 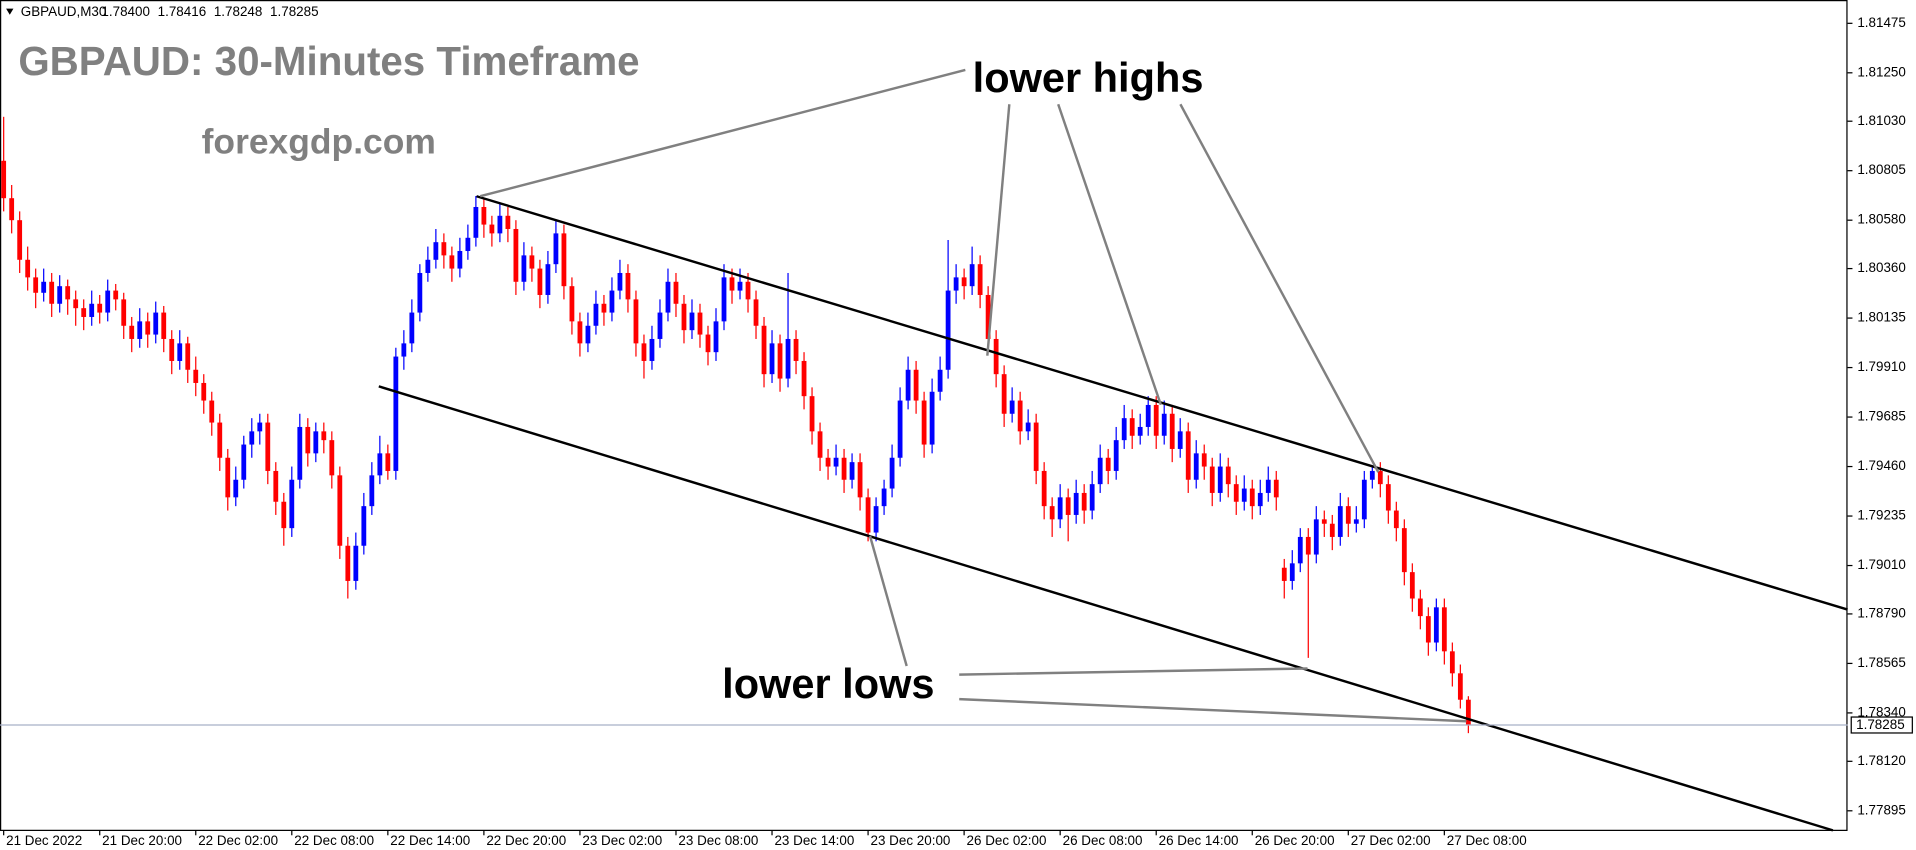 What do you see at coordinates (1487, 840) in the screenshot?
I see `x-tick-label: 27 Dec 08:00` at bounding box center [1487, 840].